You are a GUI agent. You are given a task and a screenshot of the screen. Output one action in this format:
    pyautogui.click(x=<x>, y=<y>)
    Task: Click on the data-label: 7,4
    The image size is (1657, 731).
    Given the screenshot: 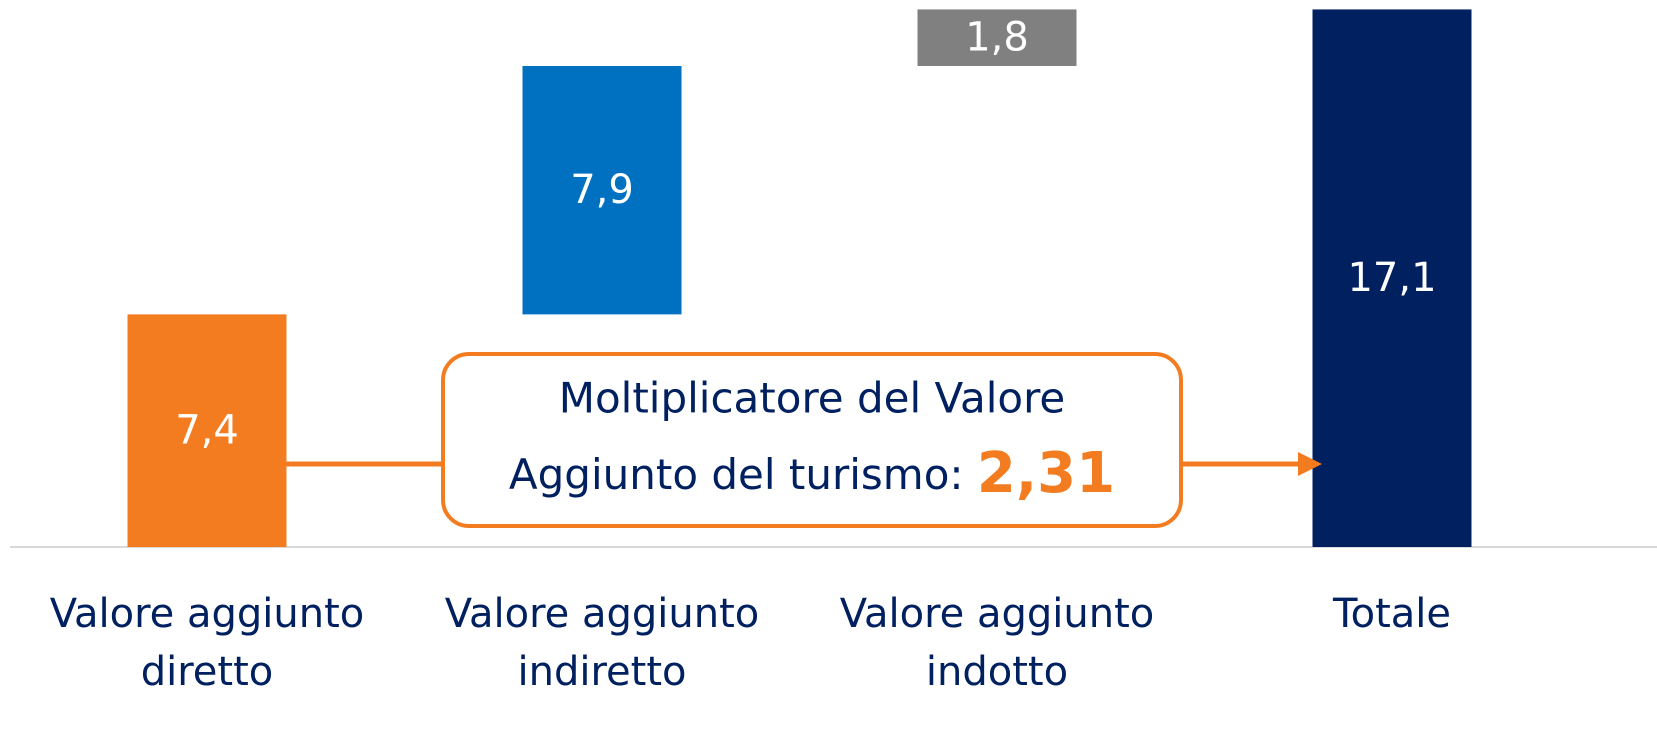 What is the action you would take?
    pyautogui.click(x=207, y=431)
    